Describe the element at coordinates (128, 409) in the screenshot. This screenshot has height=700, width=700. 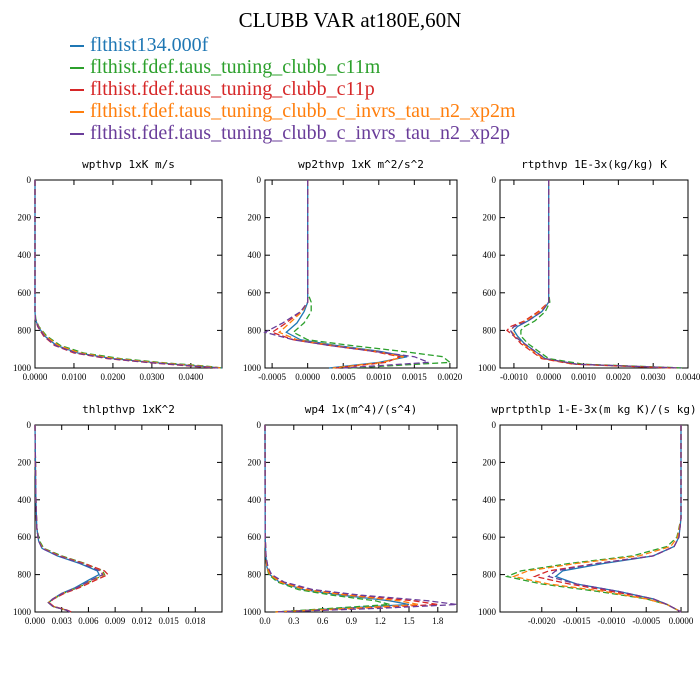
I see `chart-title: thlpthvp 1xK^2` at that location.